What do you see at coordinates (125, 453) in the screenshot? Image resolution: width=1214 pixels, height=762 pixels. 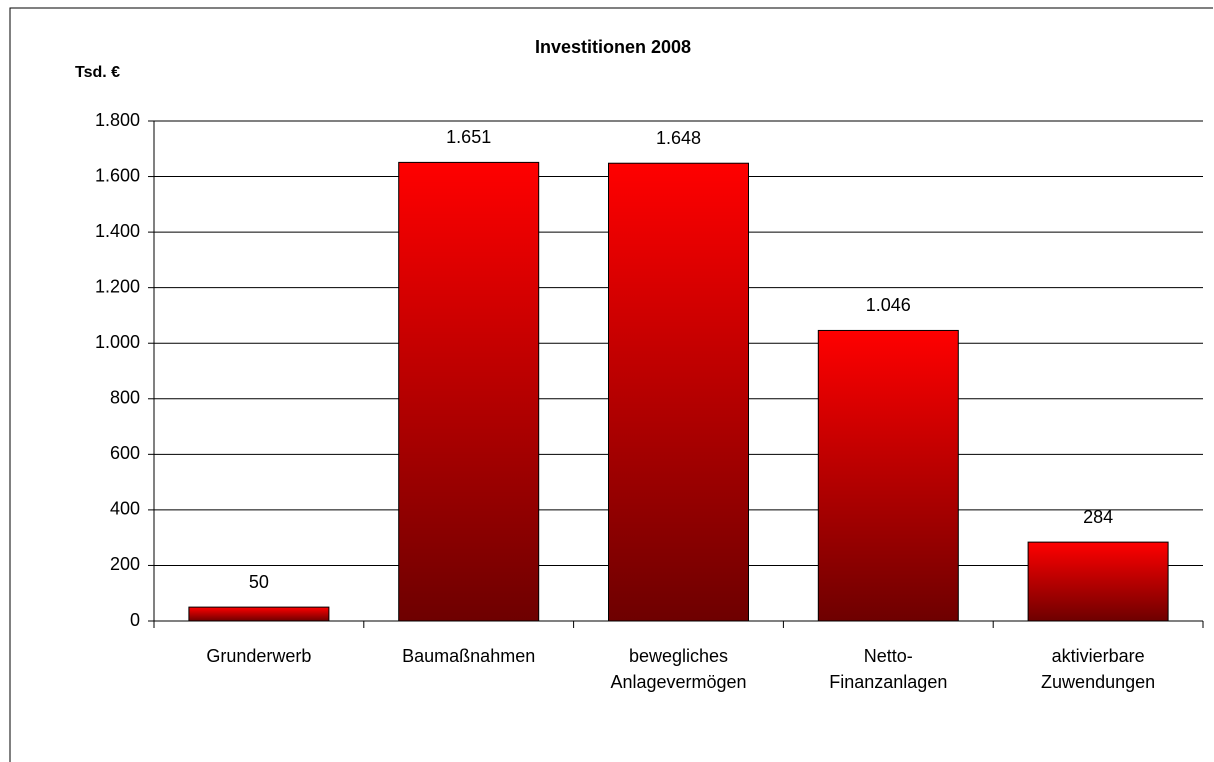 I see `y-tick-label: 600` at bounding box center [125, 453].